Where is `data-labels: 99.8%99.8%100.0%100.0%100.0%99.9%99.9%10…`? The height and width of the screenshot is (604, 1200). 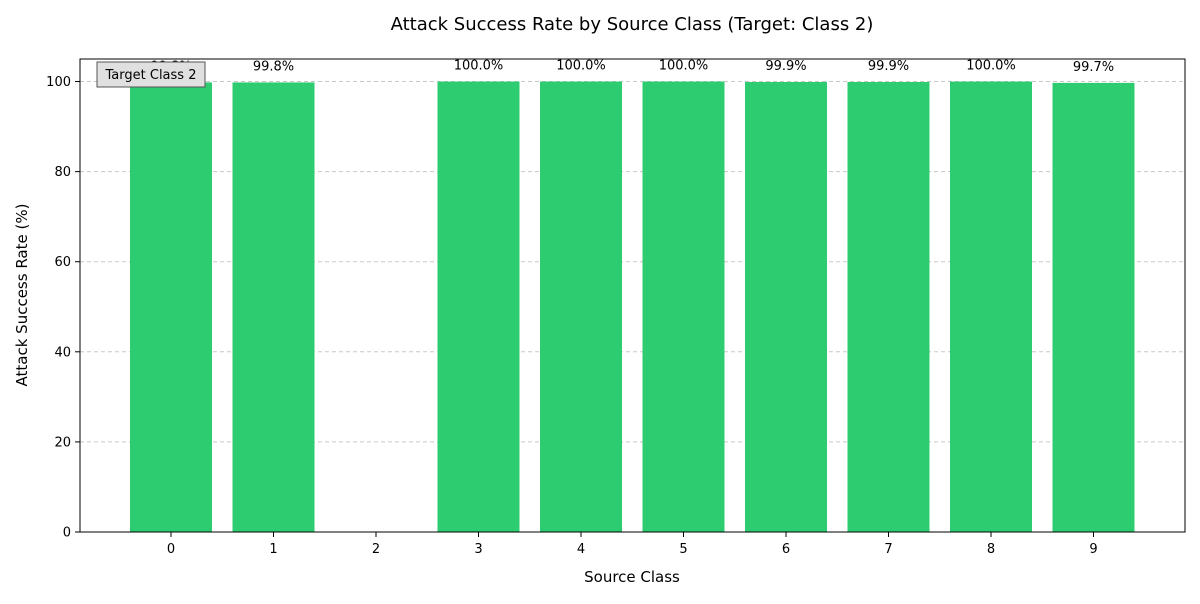 data-labels: 99.8%99.8%100.0%100.0%100.0%99.9%99.9%10… is located at coordinates (632, 67).